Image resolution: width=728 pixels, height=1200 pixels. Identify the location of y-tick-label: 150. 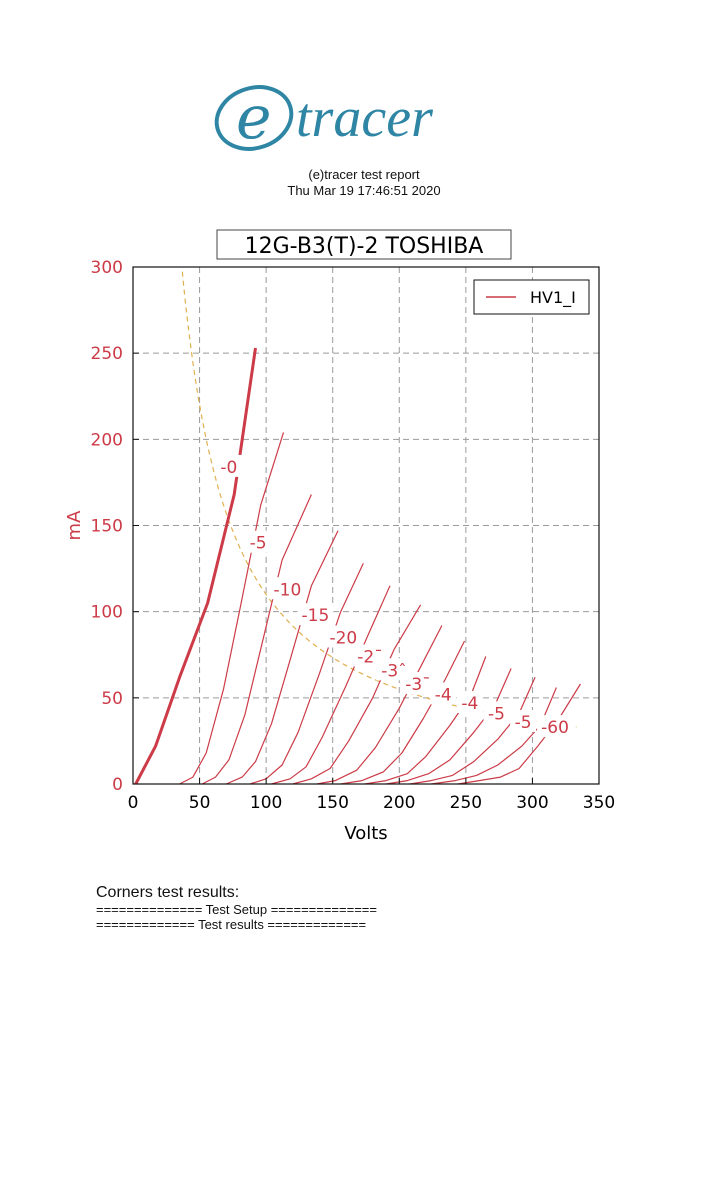
(107, 527).